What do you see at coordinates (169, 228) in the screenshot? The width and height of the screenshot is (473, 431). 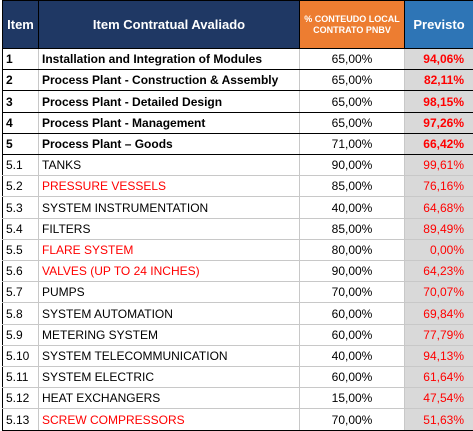 I see `cell-description: FILTERS` at bounding box center [169, 228].